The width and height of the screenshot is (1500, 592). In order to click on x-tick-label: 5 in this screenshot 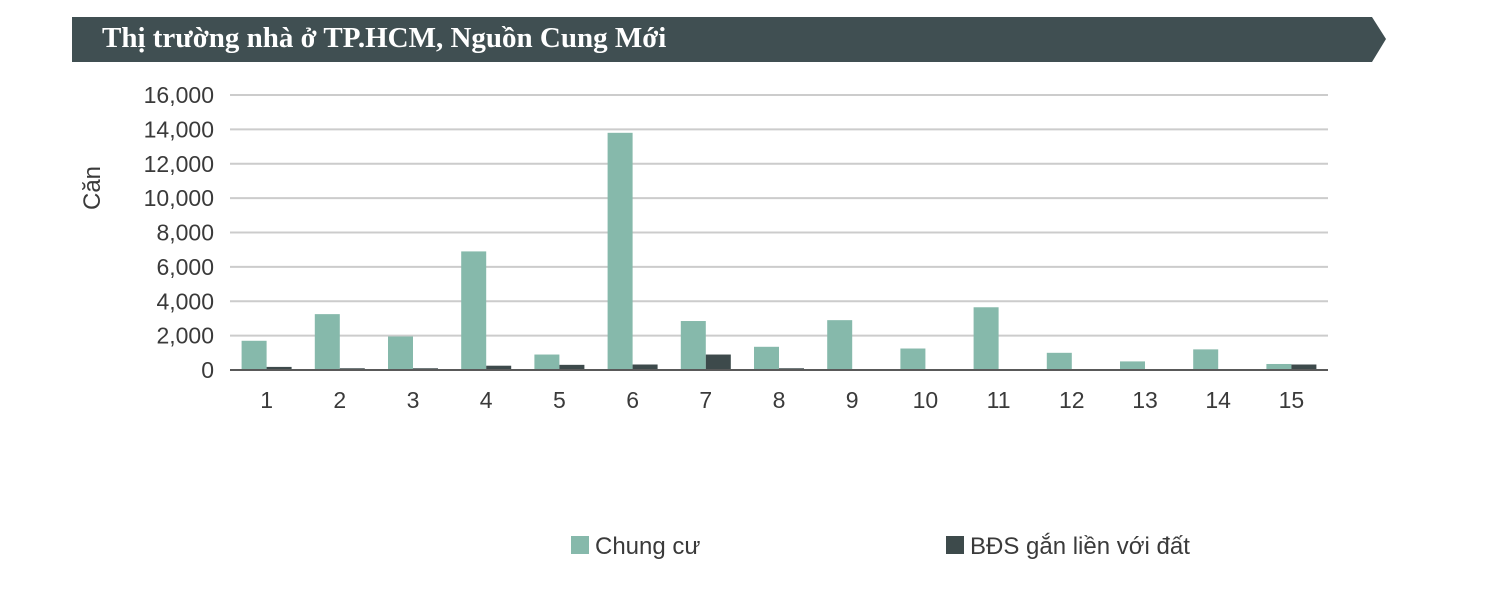, I will do `click(559, 400)`.